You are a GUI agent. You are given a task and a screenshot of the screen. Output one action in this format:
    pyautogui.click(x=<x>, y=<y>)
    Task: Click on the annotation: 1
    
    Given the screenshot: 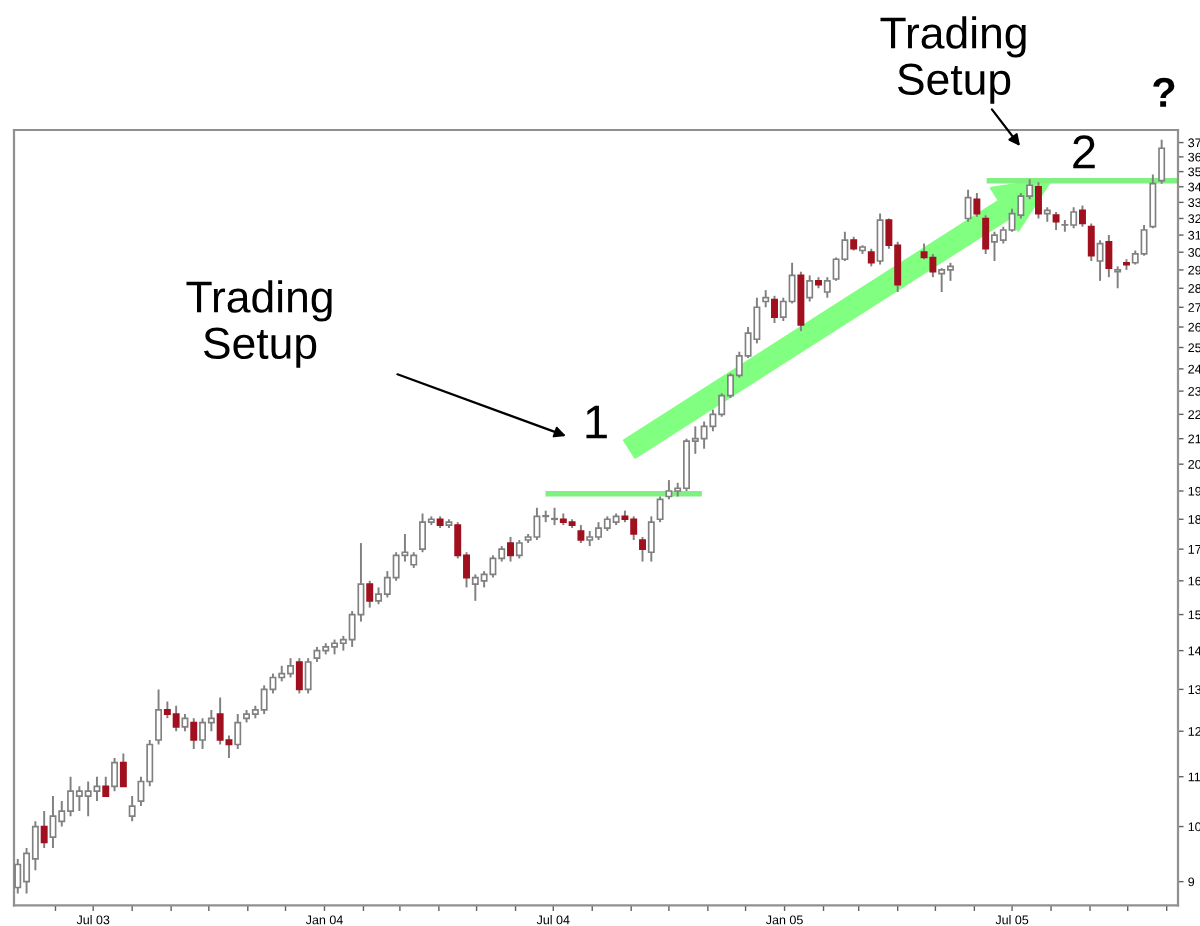 What is the action you would take?
    pyautogui.click(x=596, y=422)
    